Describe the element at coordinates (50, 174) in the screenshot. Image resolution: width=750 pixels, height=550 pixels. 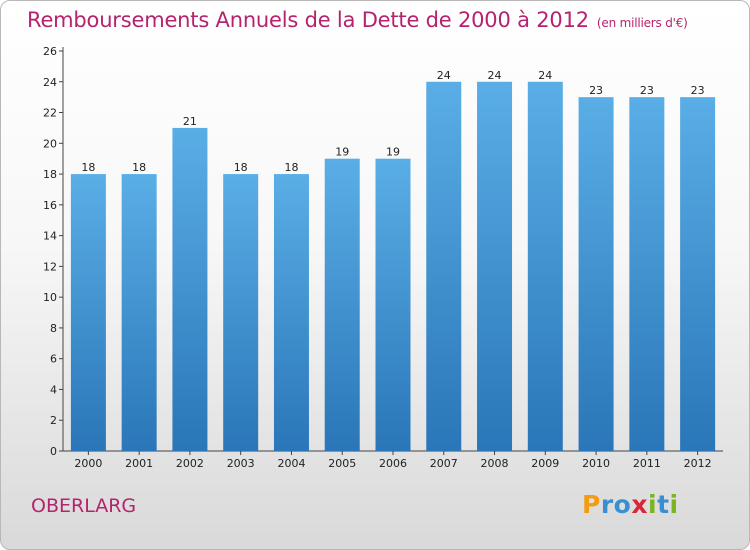
I see `y-tick-label: 18` at that location.